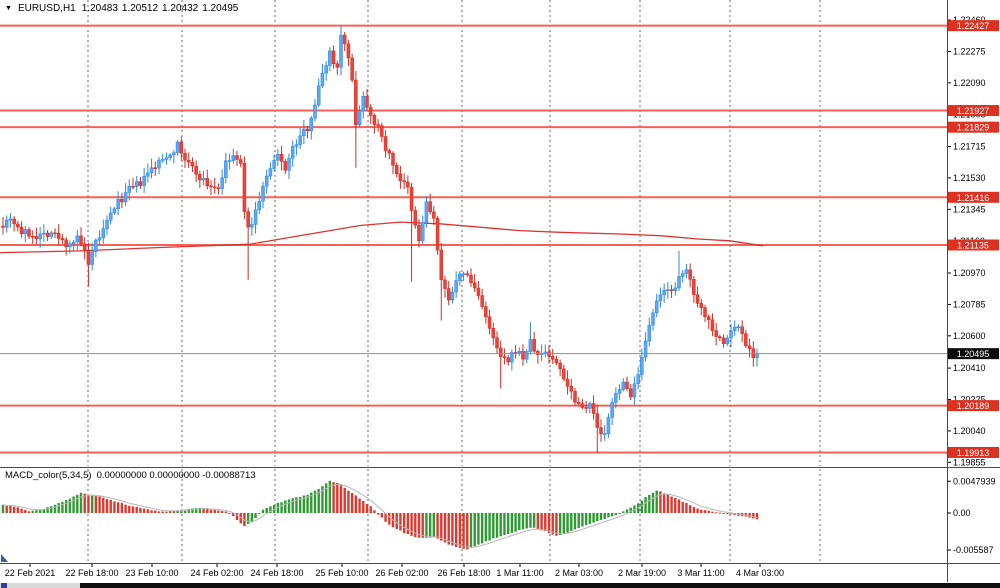 The image size is (1000, 588). What do you see at coordinates (91, 573) in the screenshot?
I see `time-tick-label: 22 Feb 18:00` at bounding box center [91, 573].